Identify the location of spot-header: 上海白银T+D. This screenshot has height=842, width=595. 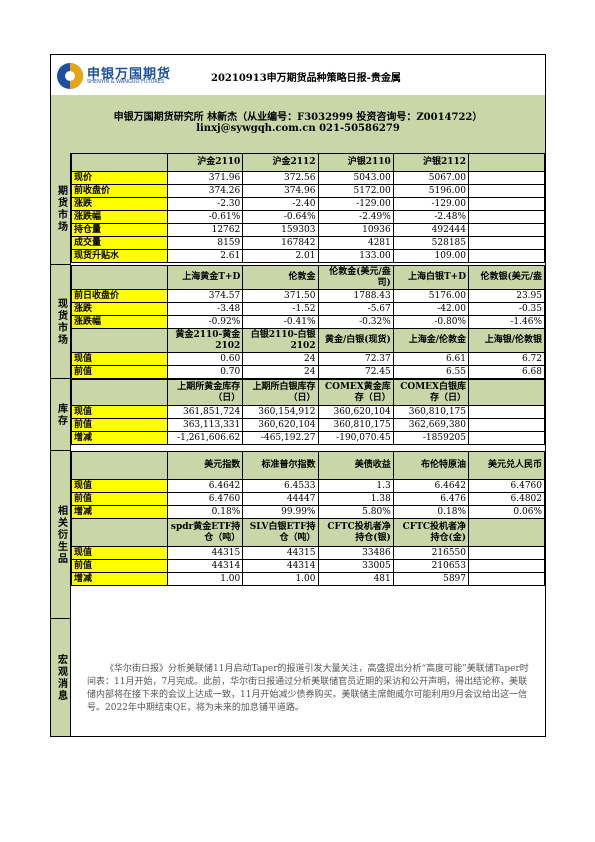
(431, 277).